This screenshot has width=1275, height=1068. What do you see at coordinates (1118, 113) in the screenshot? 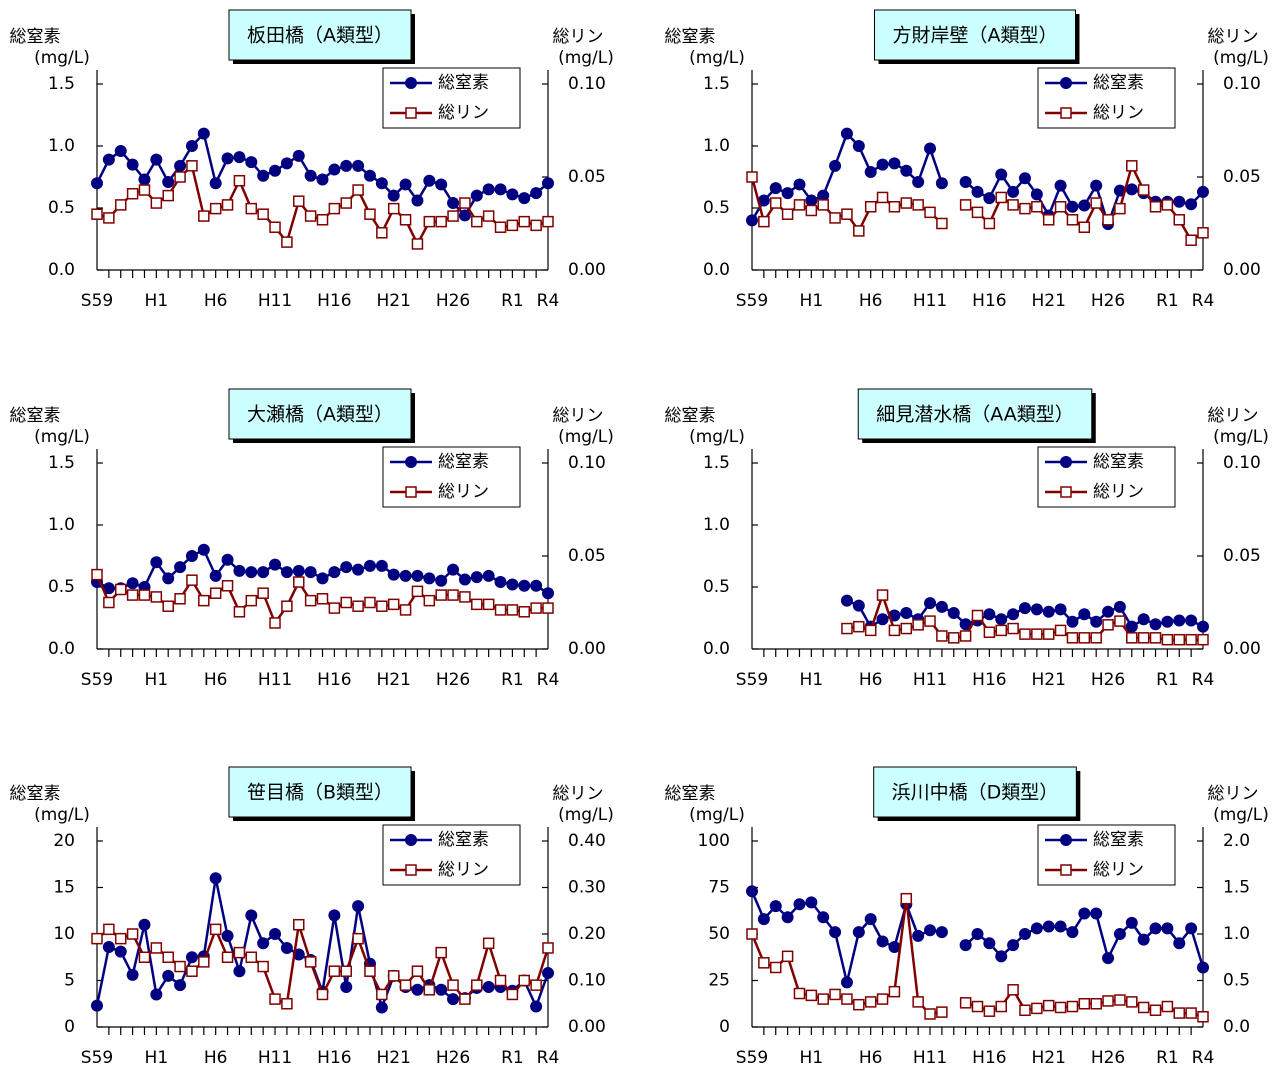
I see `legend-label: 総リン` at bounding box center [1118, 113].